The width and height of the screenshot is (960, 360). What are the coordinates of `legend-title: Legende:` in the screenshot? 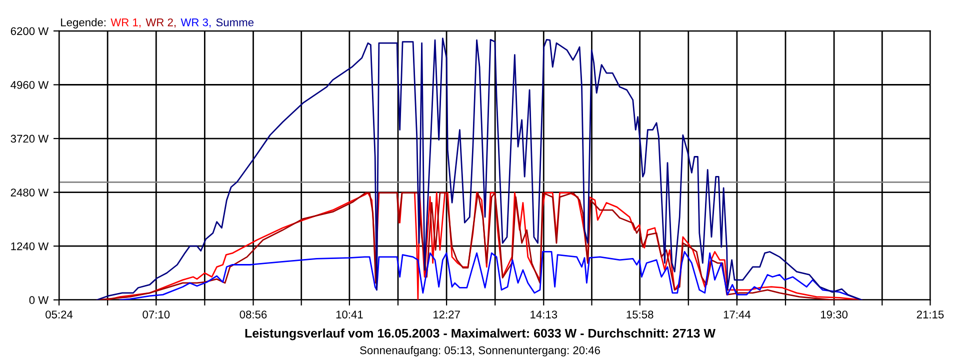 It's located at (83, 23).